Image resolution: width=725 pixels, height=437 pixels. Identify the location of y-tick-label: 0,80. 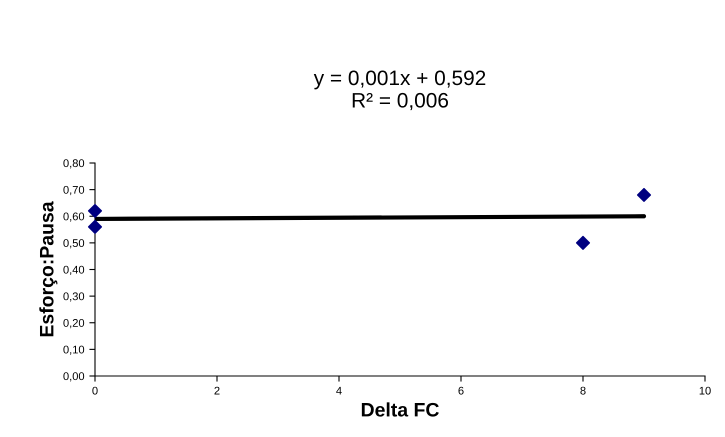
(73, 163).